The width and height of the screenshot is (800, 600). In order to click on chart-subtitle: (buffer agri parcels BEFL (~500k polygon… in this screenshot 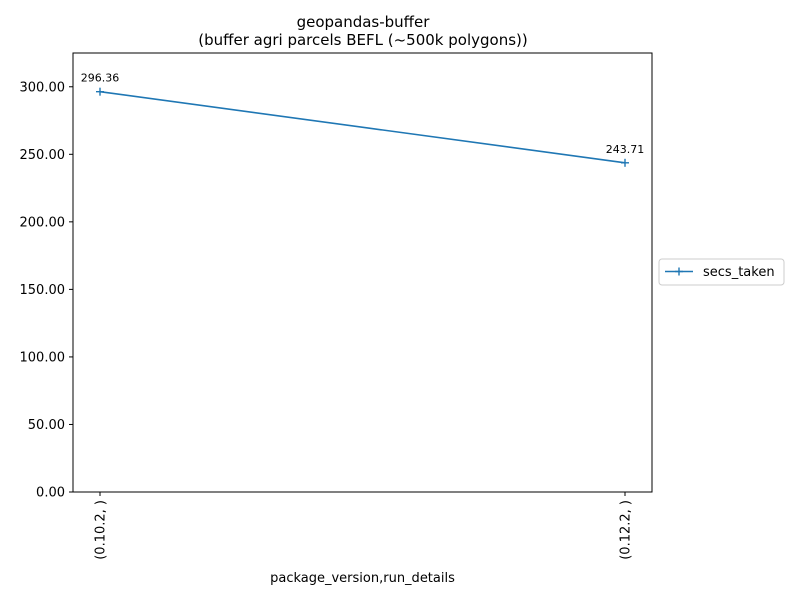, I will do `click(362, 40)`.